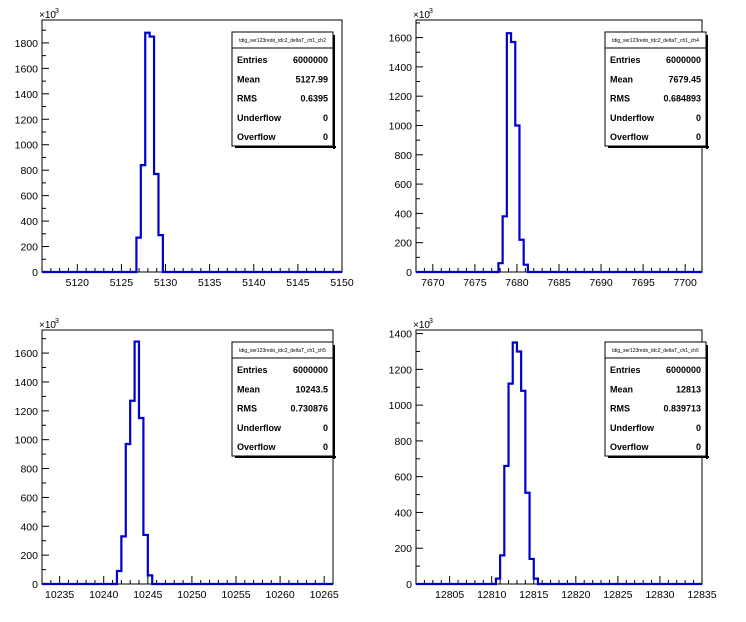  Describe the element at coordinates (684, 79) in the screenshot. I see `stats-value: 7679.45` at that location.